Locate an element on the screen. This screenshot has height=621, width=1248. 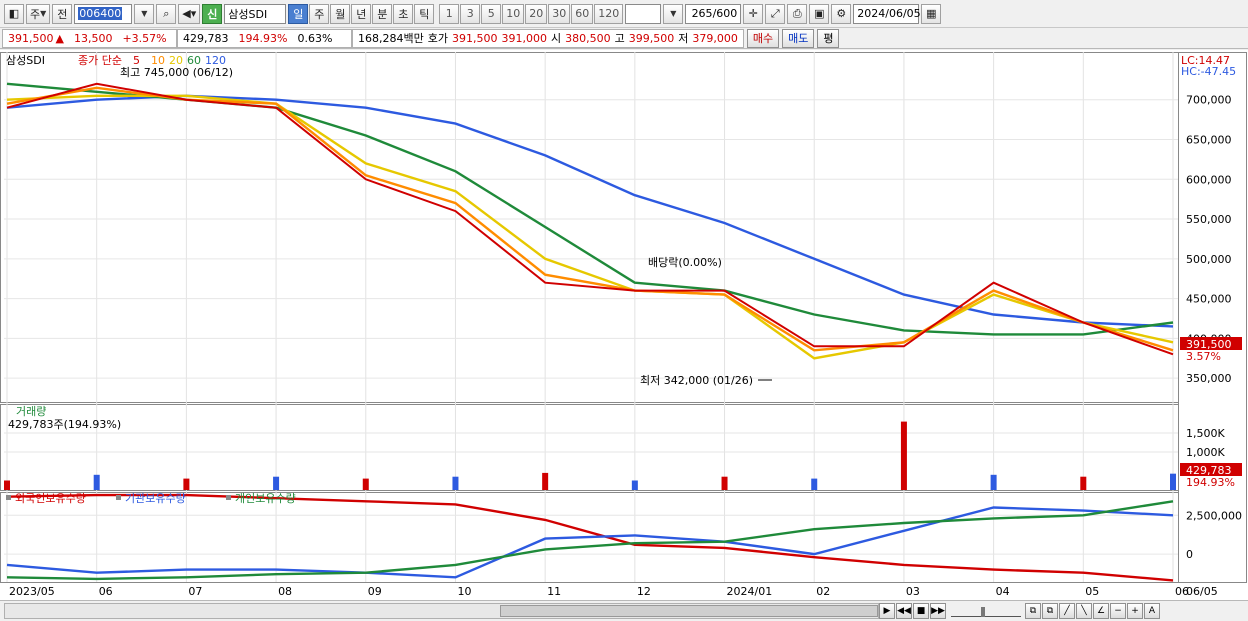
period-button-5: 초 is located at coordinates (403, 13).